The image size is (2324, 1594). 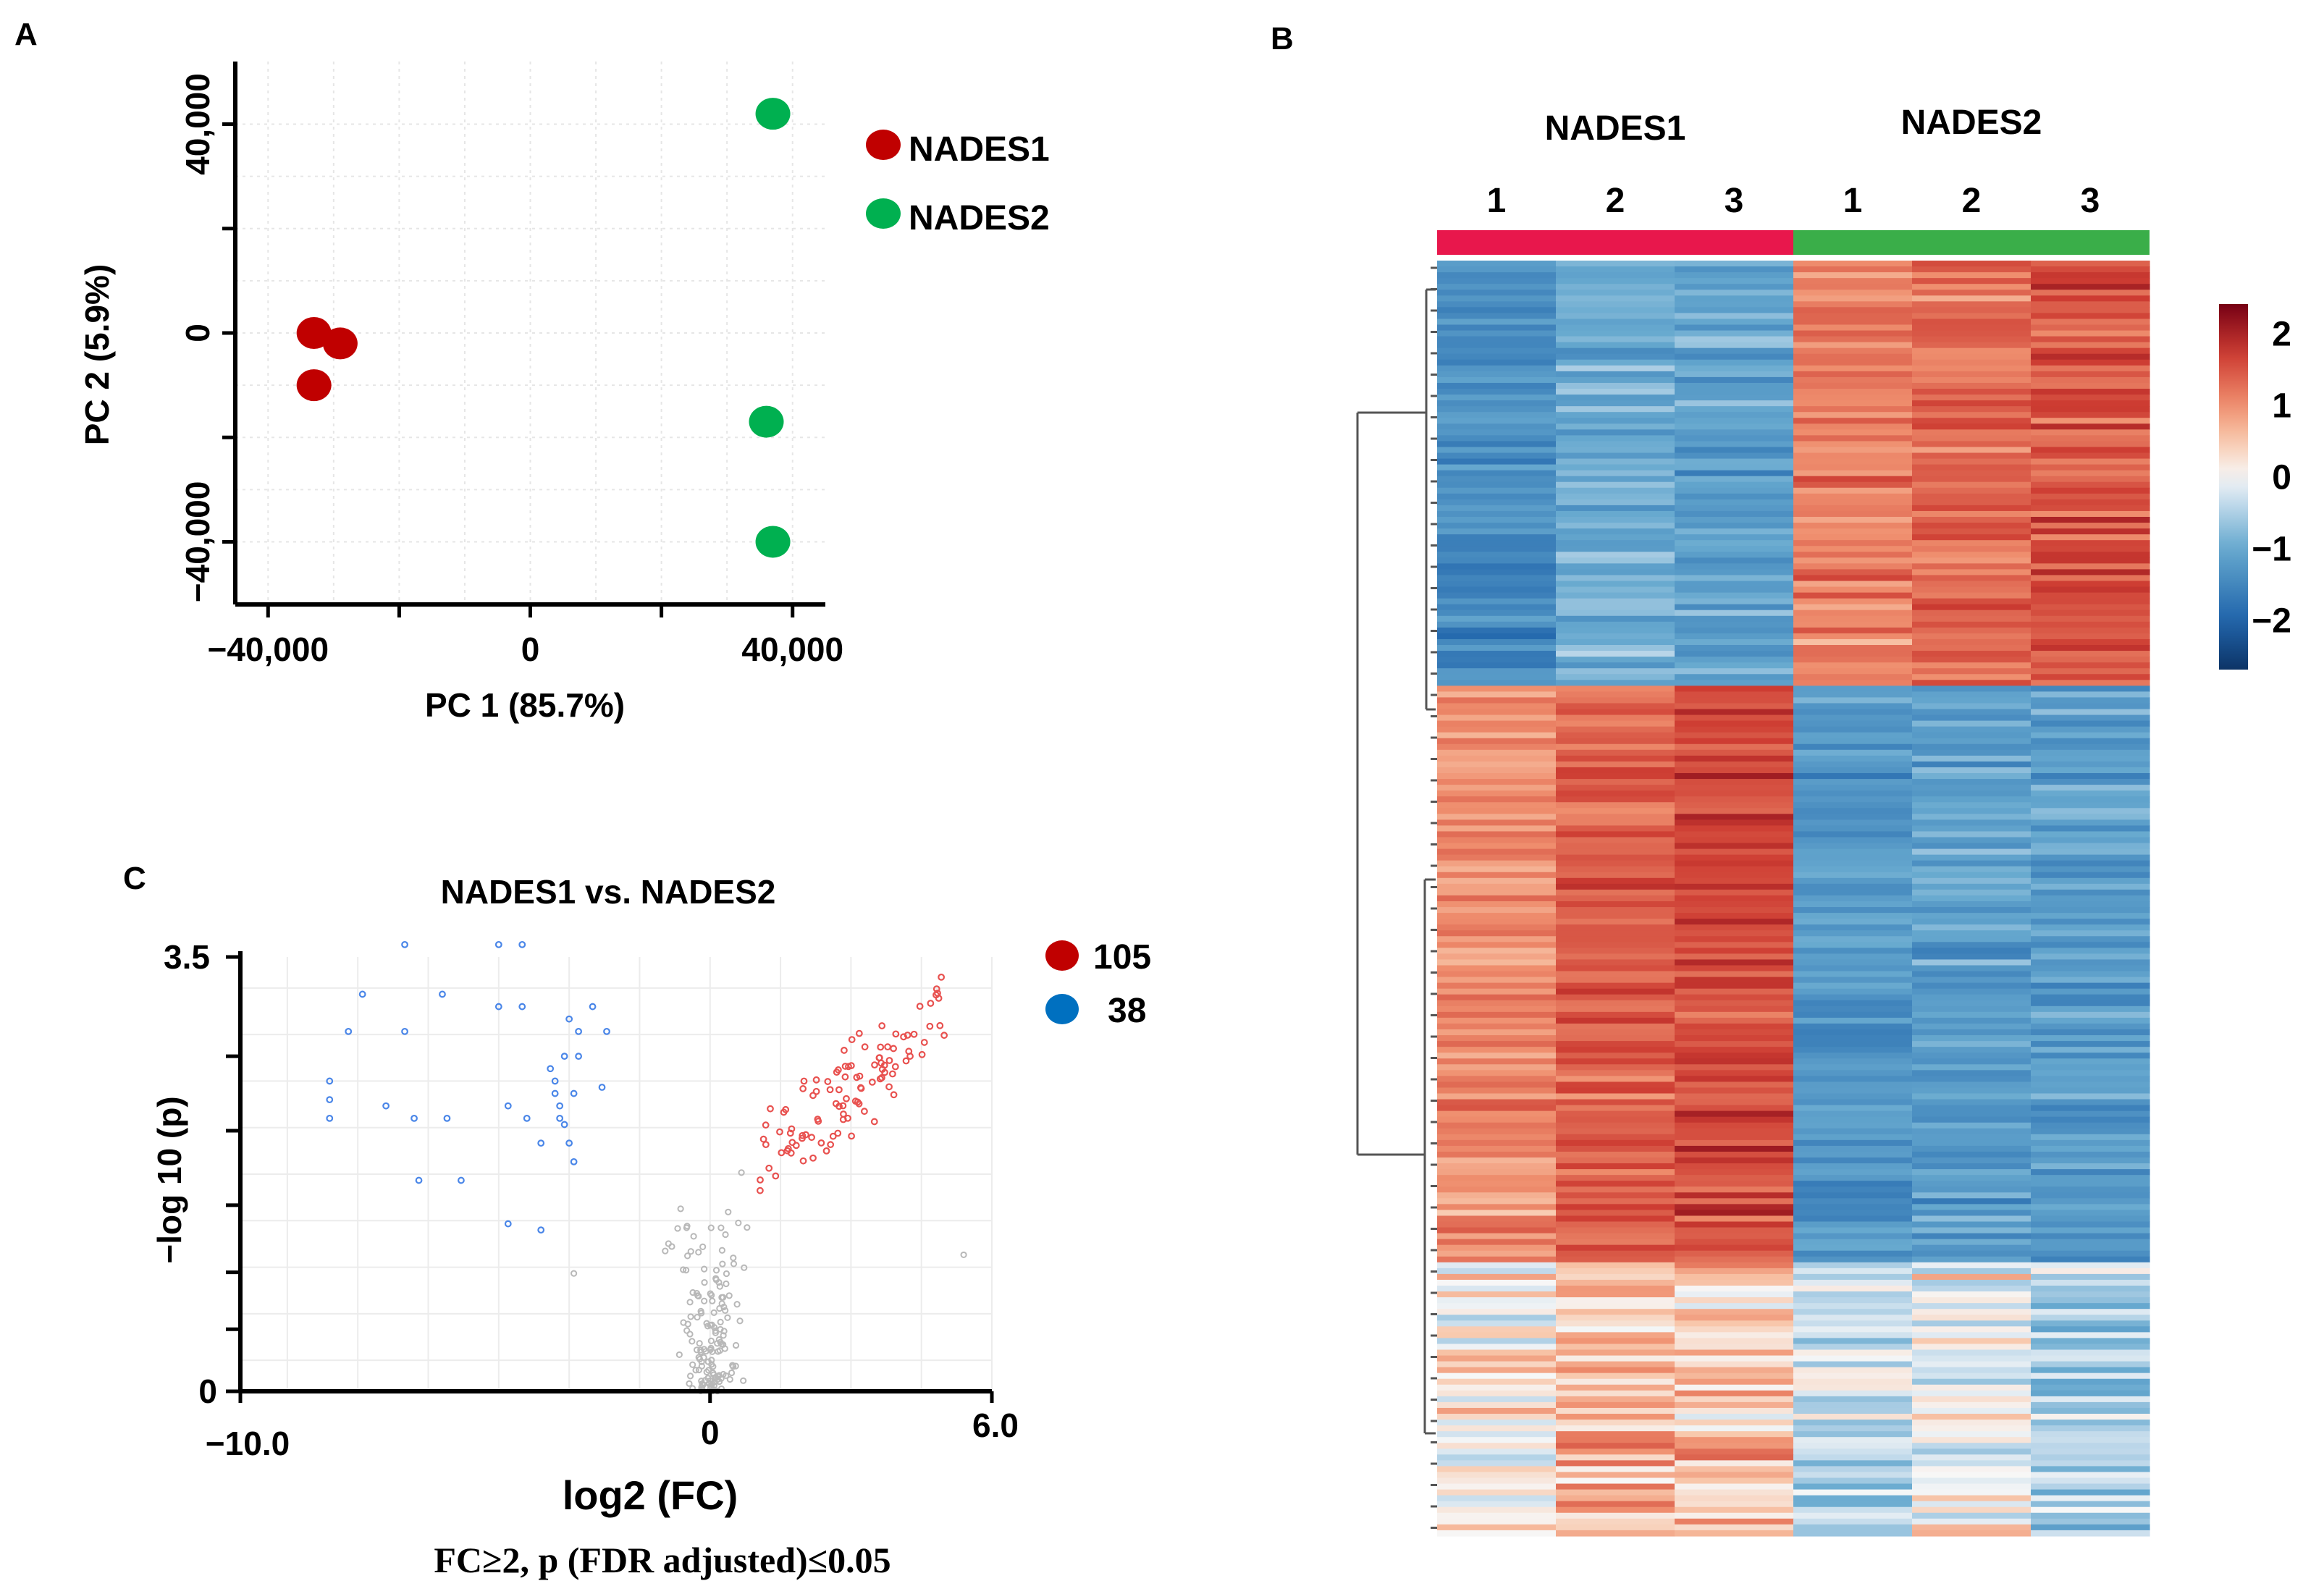 What do you see at coordinates (2090, 201) in the screenshot?
I see `heatmap-column-label: 3` at bounding box center [2090, 201].